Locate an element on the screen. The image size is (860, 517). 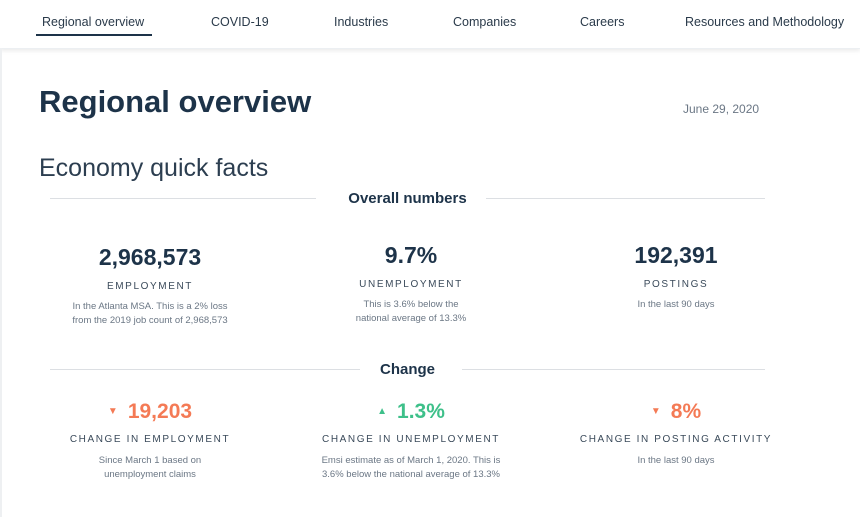
change-value: ▲ 1.3% is located at coordinates (411, 412).